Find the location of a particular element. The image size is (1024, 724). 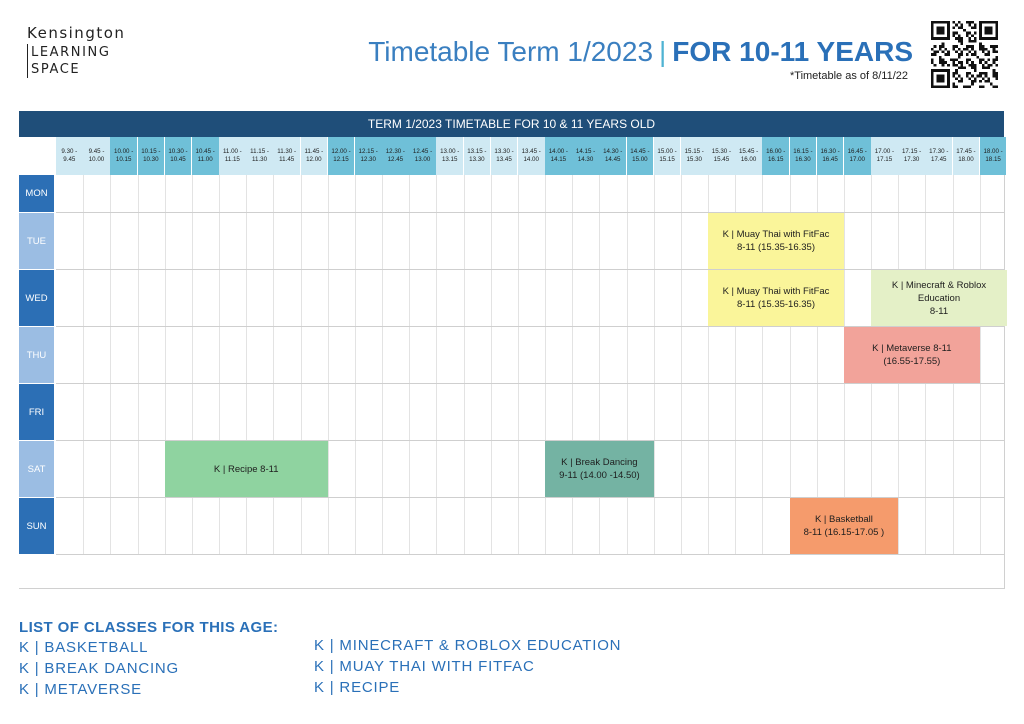

time-slot-header: 13.30 -13.45 is located at coordinates (504, 156).